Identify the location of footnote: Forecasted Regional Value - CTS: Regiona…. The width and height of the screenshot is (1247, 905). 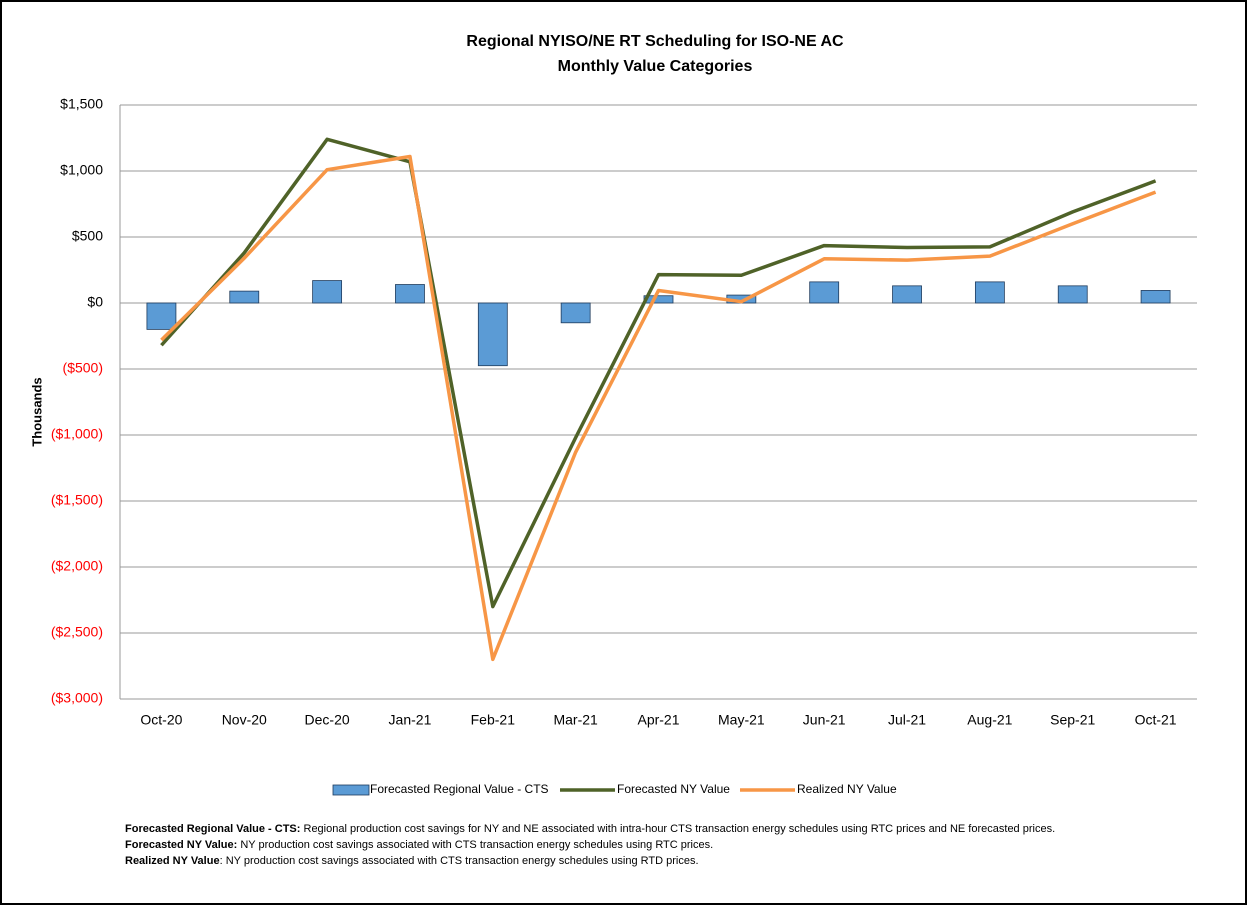
(590, 829).